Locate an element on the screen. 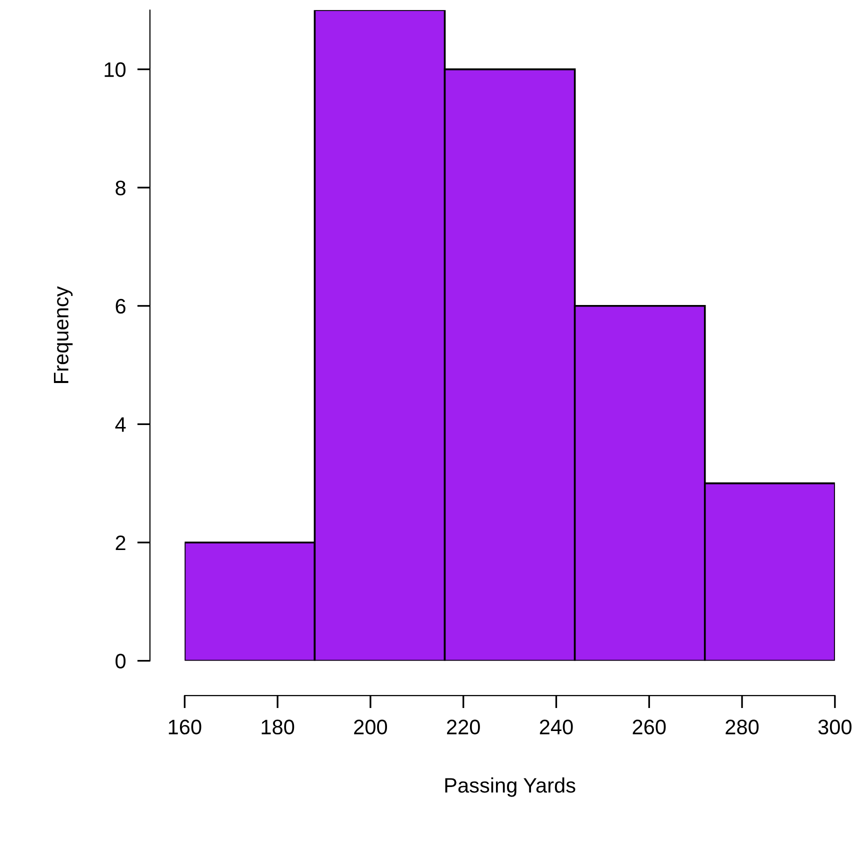 The width and height of the screenshot is (867, 845). y-tick-label: 0 is located at coordinates (121, 661).